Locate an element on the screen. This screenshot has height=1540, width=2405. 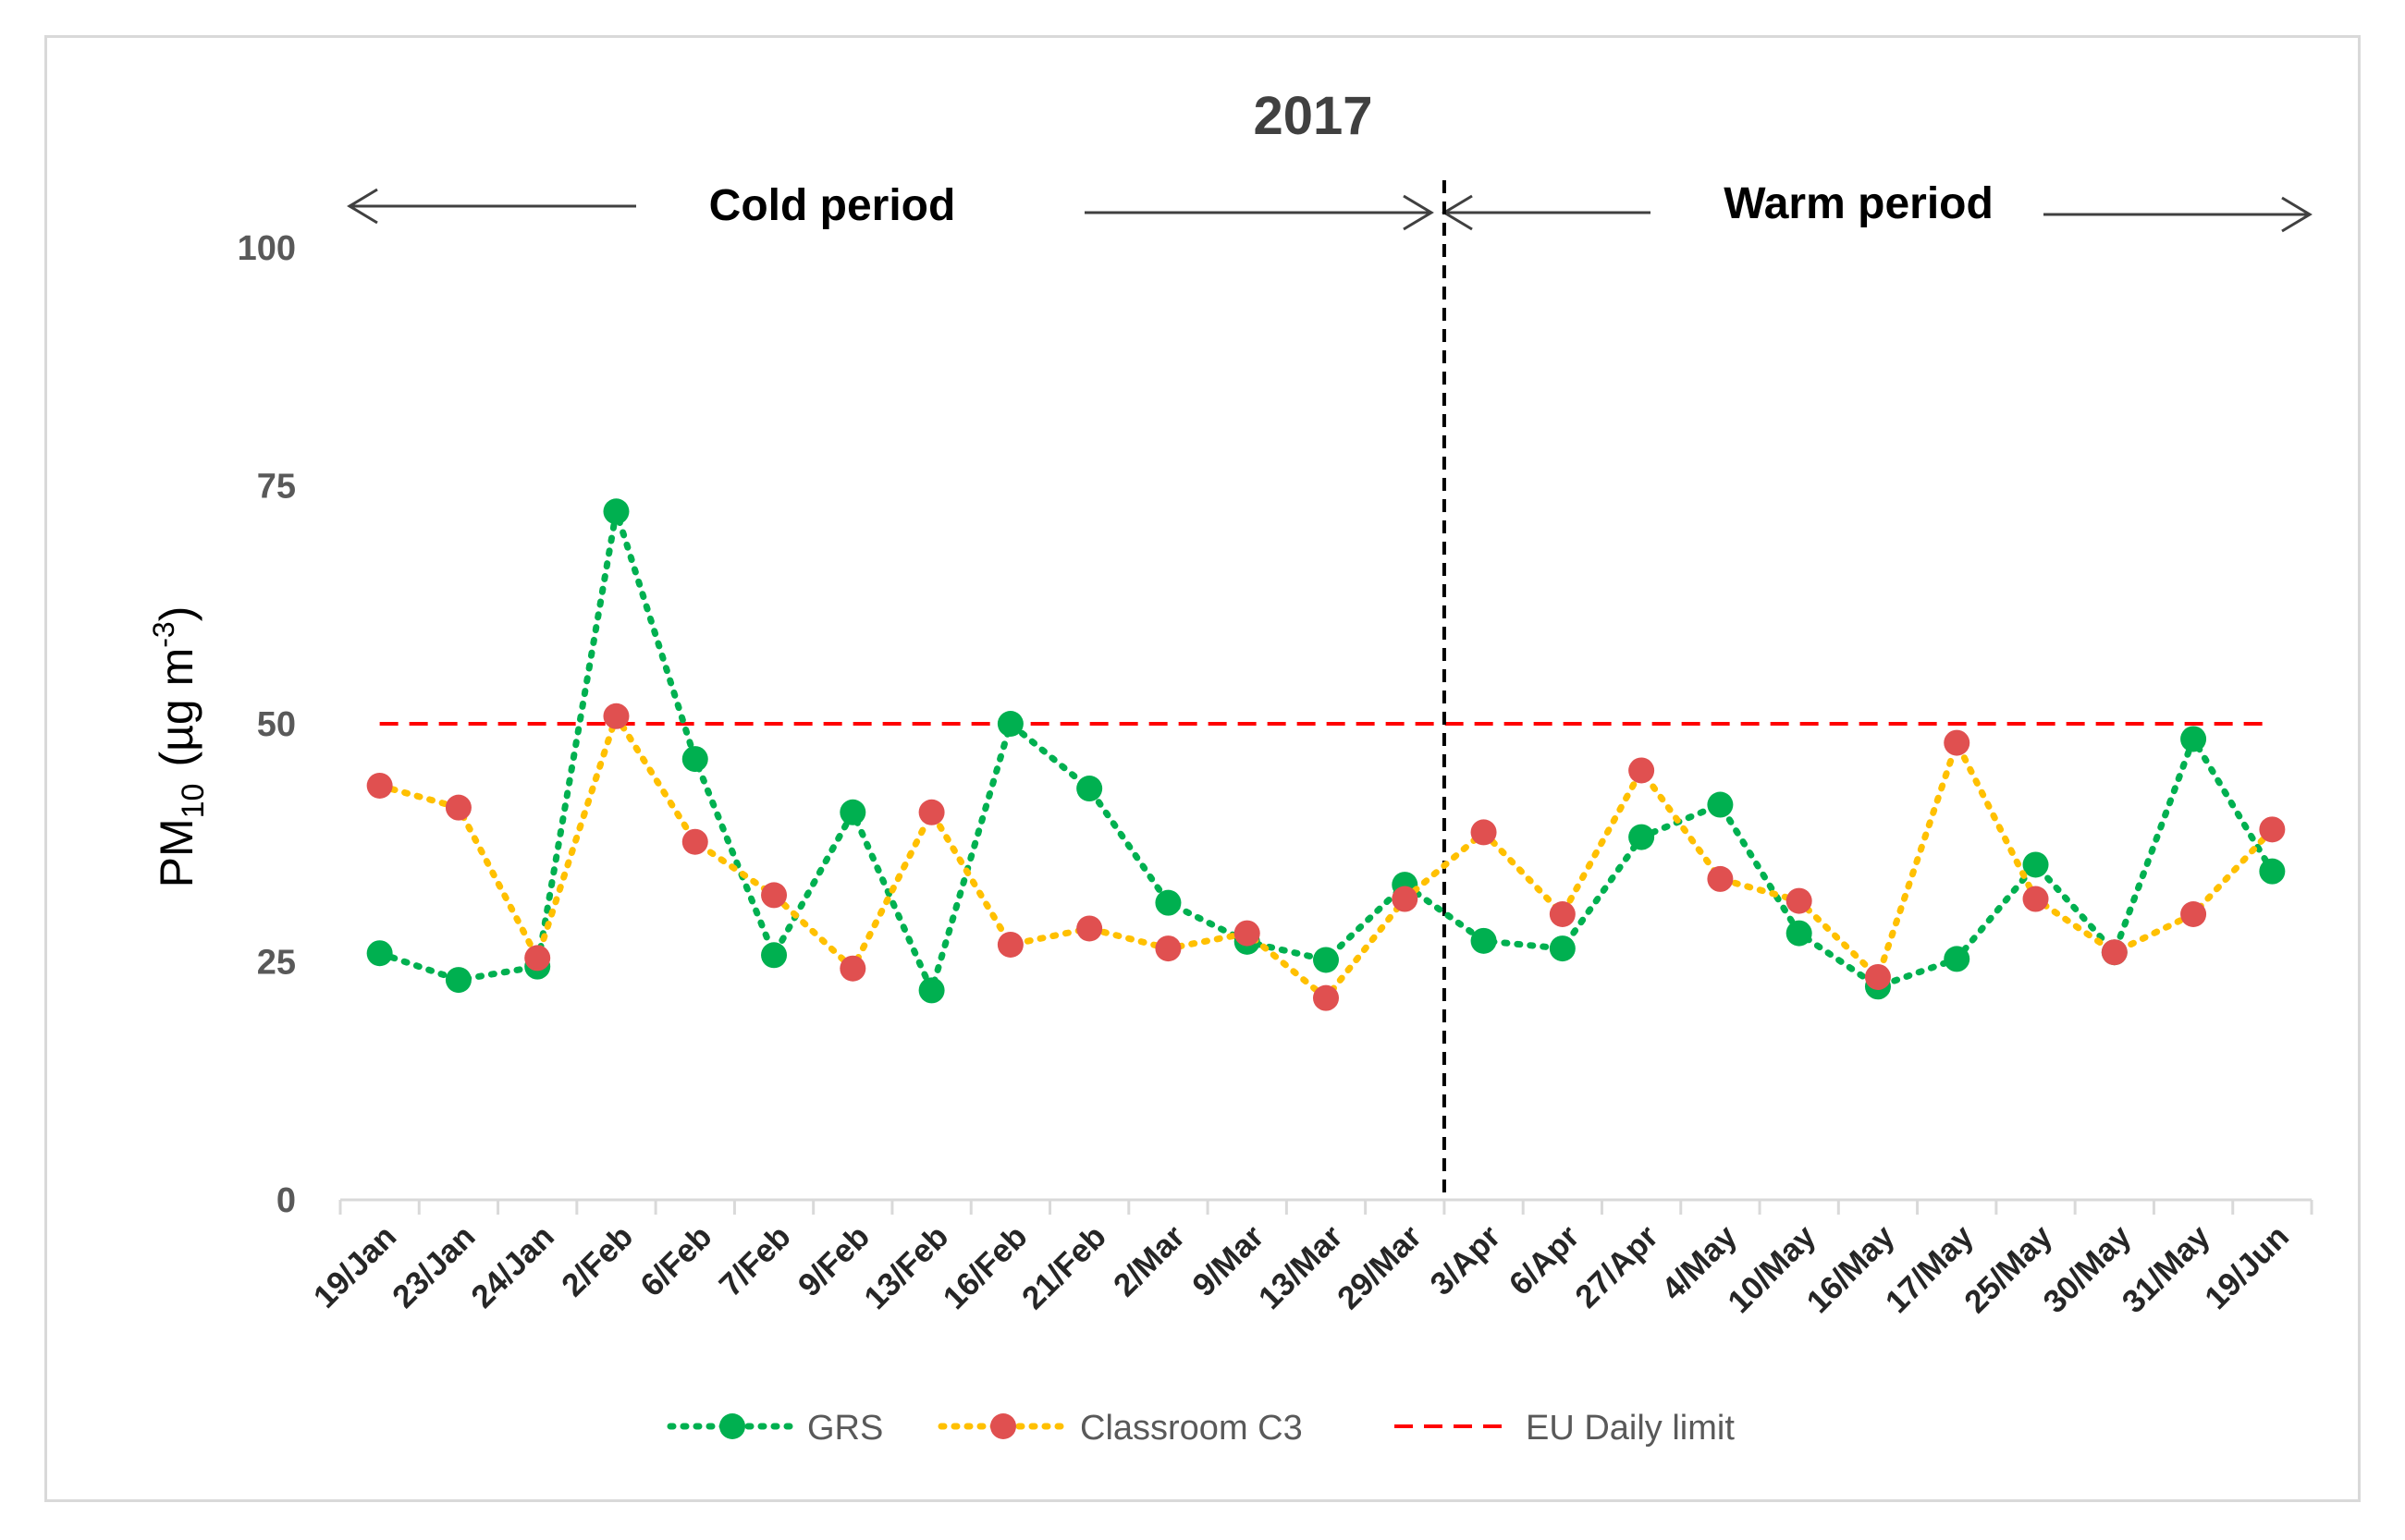
y-tick-label: 25 is located at coordinates (276, 963).